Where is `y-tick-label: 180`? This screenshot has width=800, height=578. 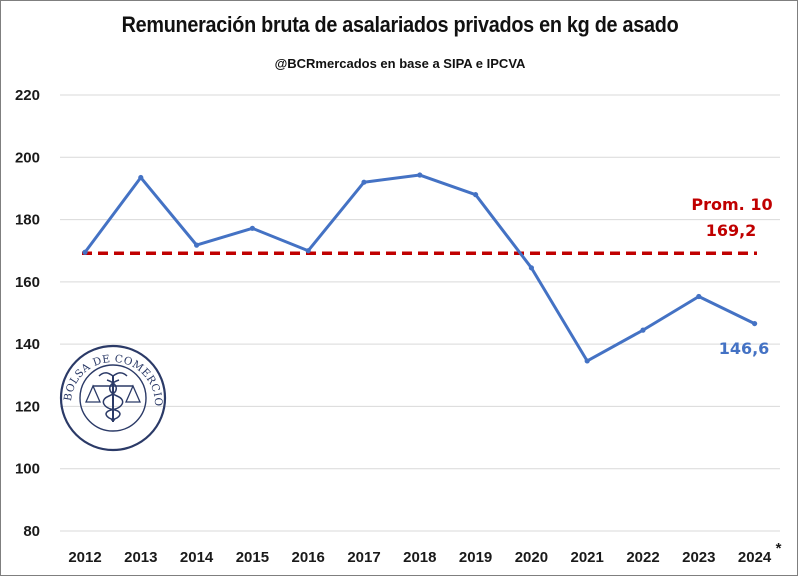
y-tick-label: 180 is located at coordinates (27, 220).